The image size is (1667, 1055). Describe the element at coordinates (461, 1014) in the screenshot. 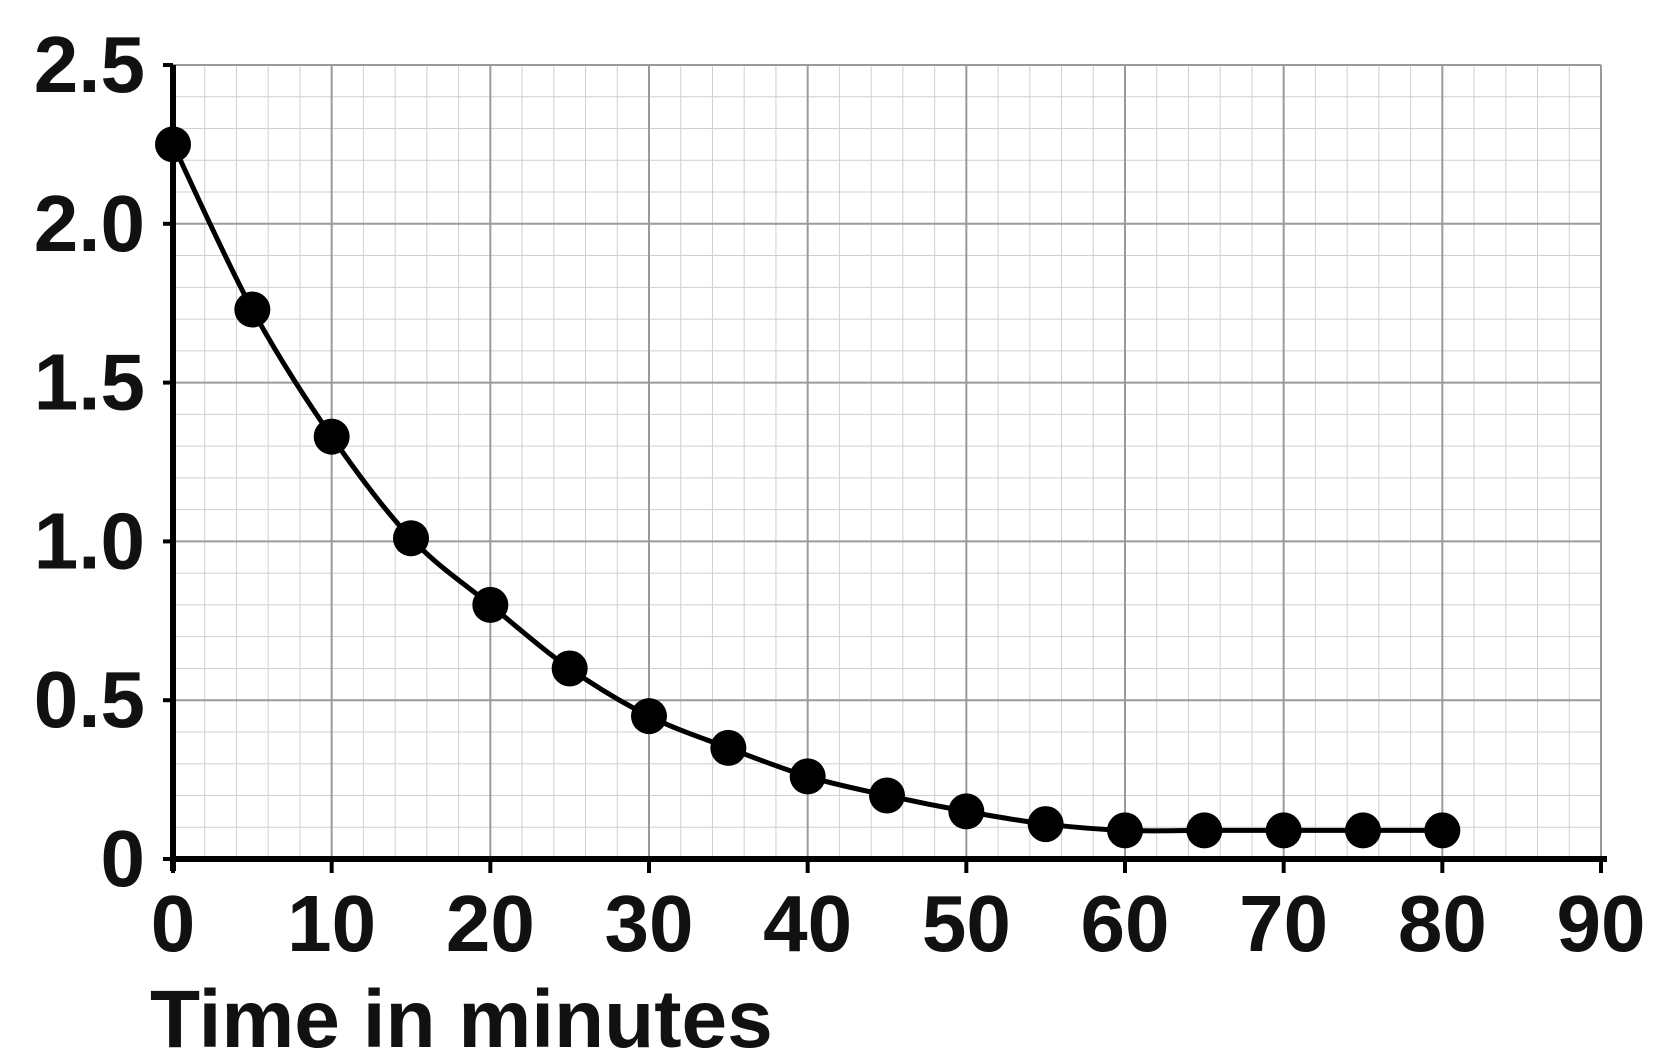

I see `x-axis-title: Time in minutes` at that location.